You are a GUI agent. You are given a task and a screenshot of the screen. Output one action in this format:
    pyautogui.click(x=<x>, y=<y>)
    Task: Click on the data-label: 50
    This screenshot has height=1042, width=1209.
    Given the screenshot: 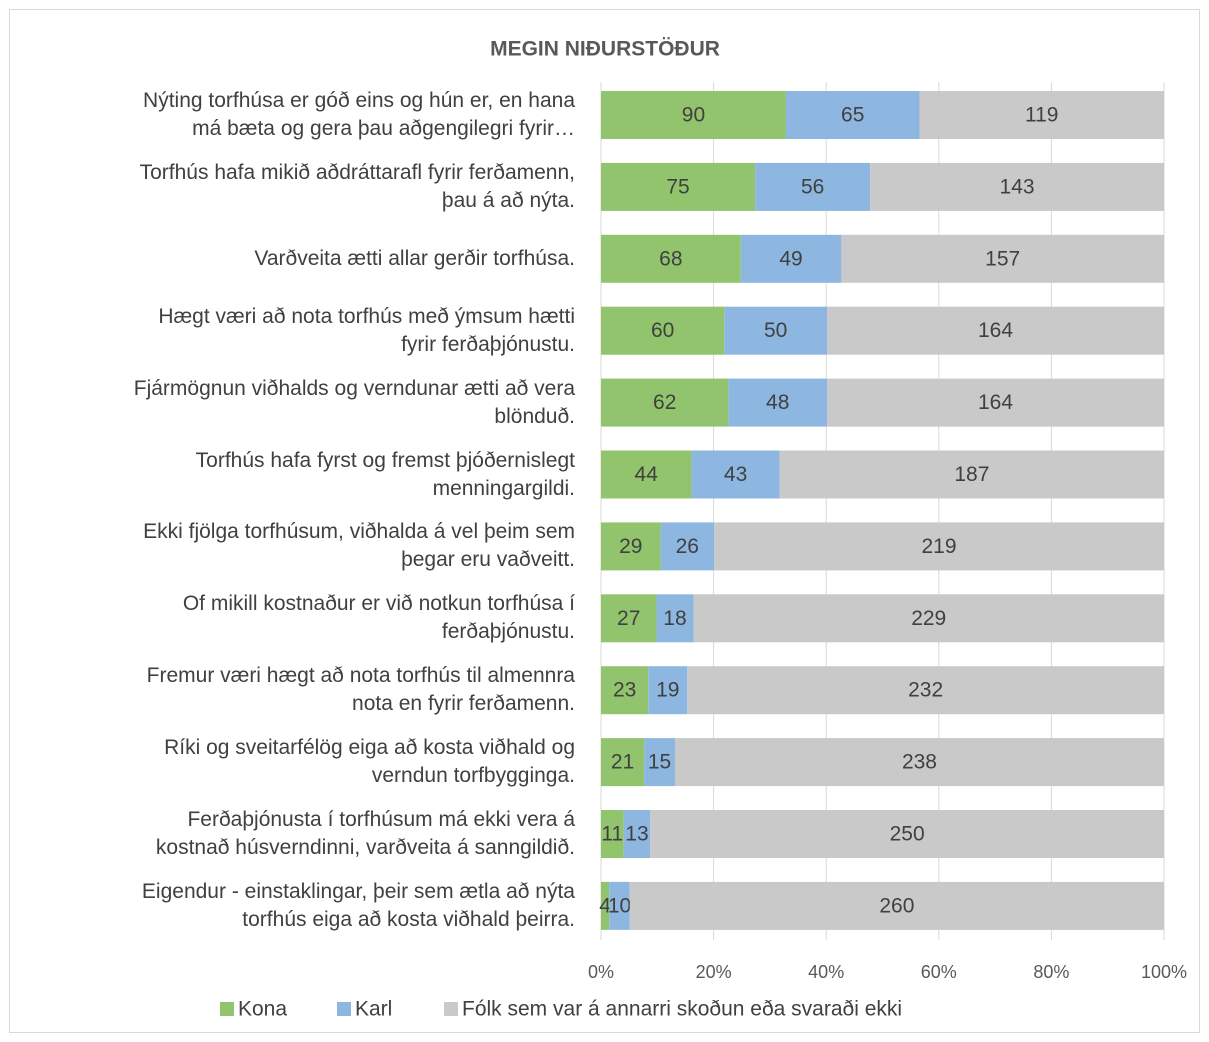 What is the action you would take?
    pyautogui.click(x=775, y=330)
    